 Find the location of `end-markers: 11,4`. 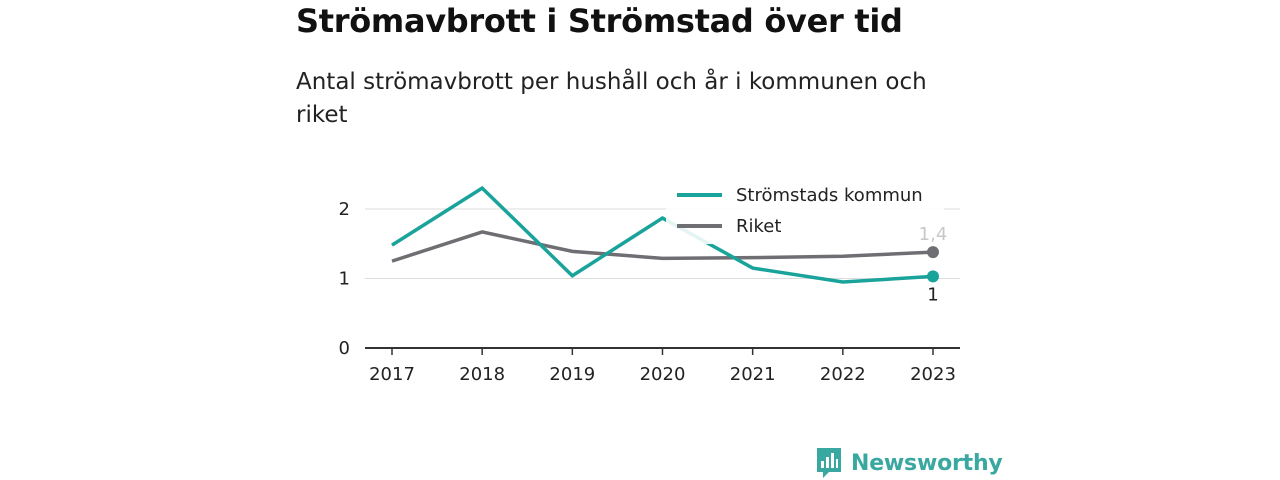

end-markers: 11,4 is located at coordinates (933, 264).